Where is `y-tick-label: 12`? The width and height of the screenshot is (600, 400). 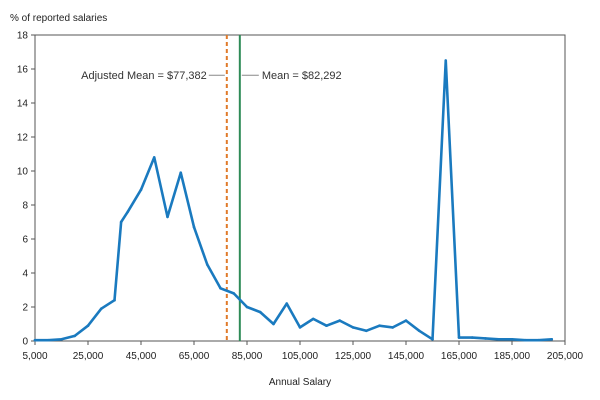
y-tick-label: 12 is located at coordinates (23, 138).